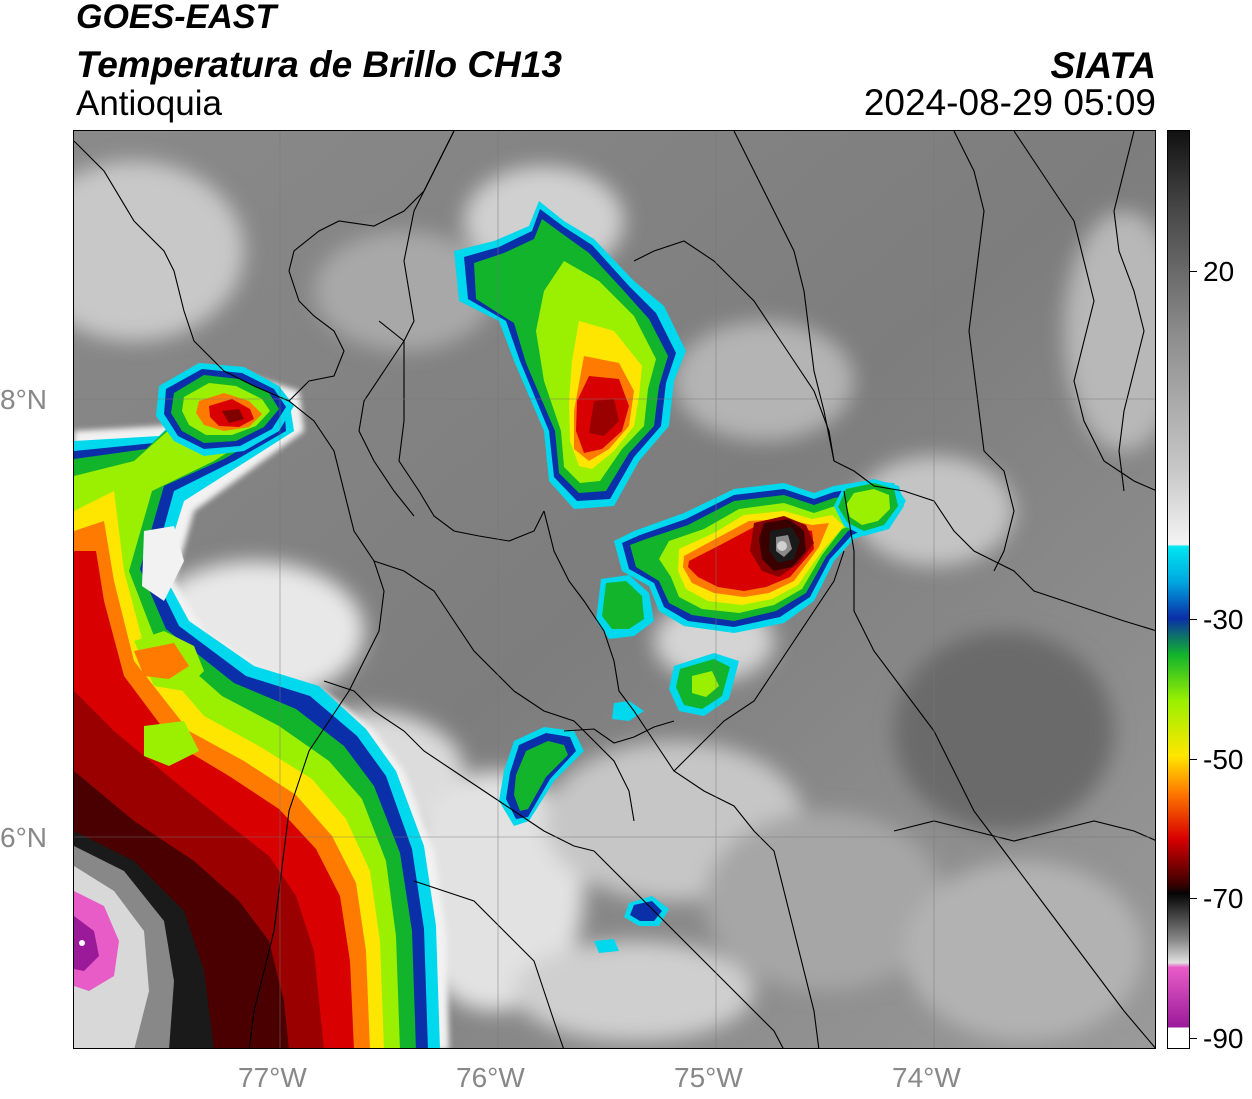 The width and height of the screenshot is (1252, 1099). I want to click on region-name: Antioquia, so click(149, 103).